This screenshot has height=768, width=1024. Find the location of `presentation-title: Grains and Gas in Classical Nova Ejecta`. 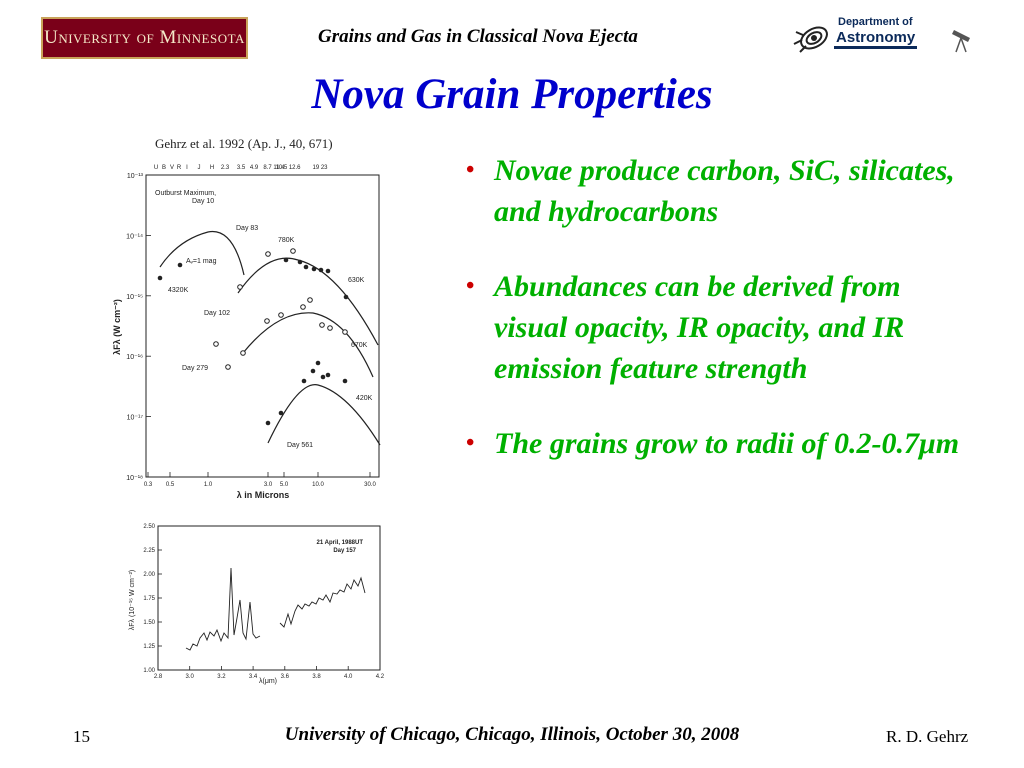

presentation-title: Grains and Gas in Classical Nova Ejecta is located at coordinates (478, 36).